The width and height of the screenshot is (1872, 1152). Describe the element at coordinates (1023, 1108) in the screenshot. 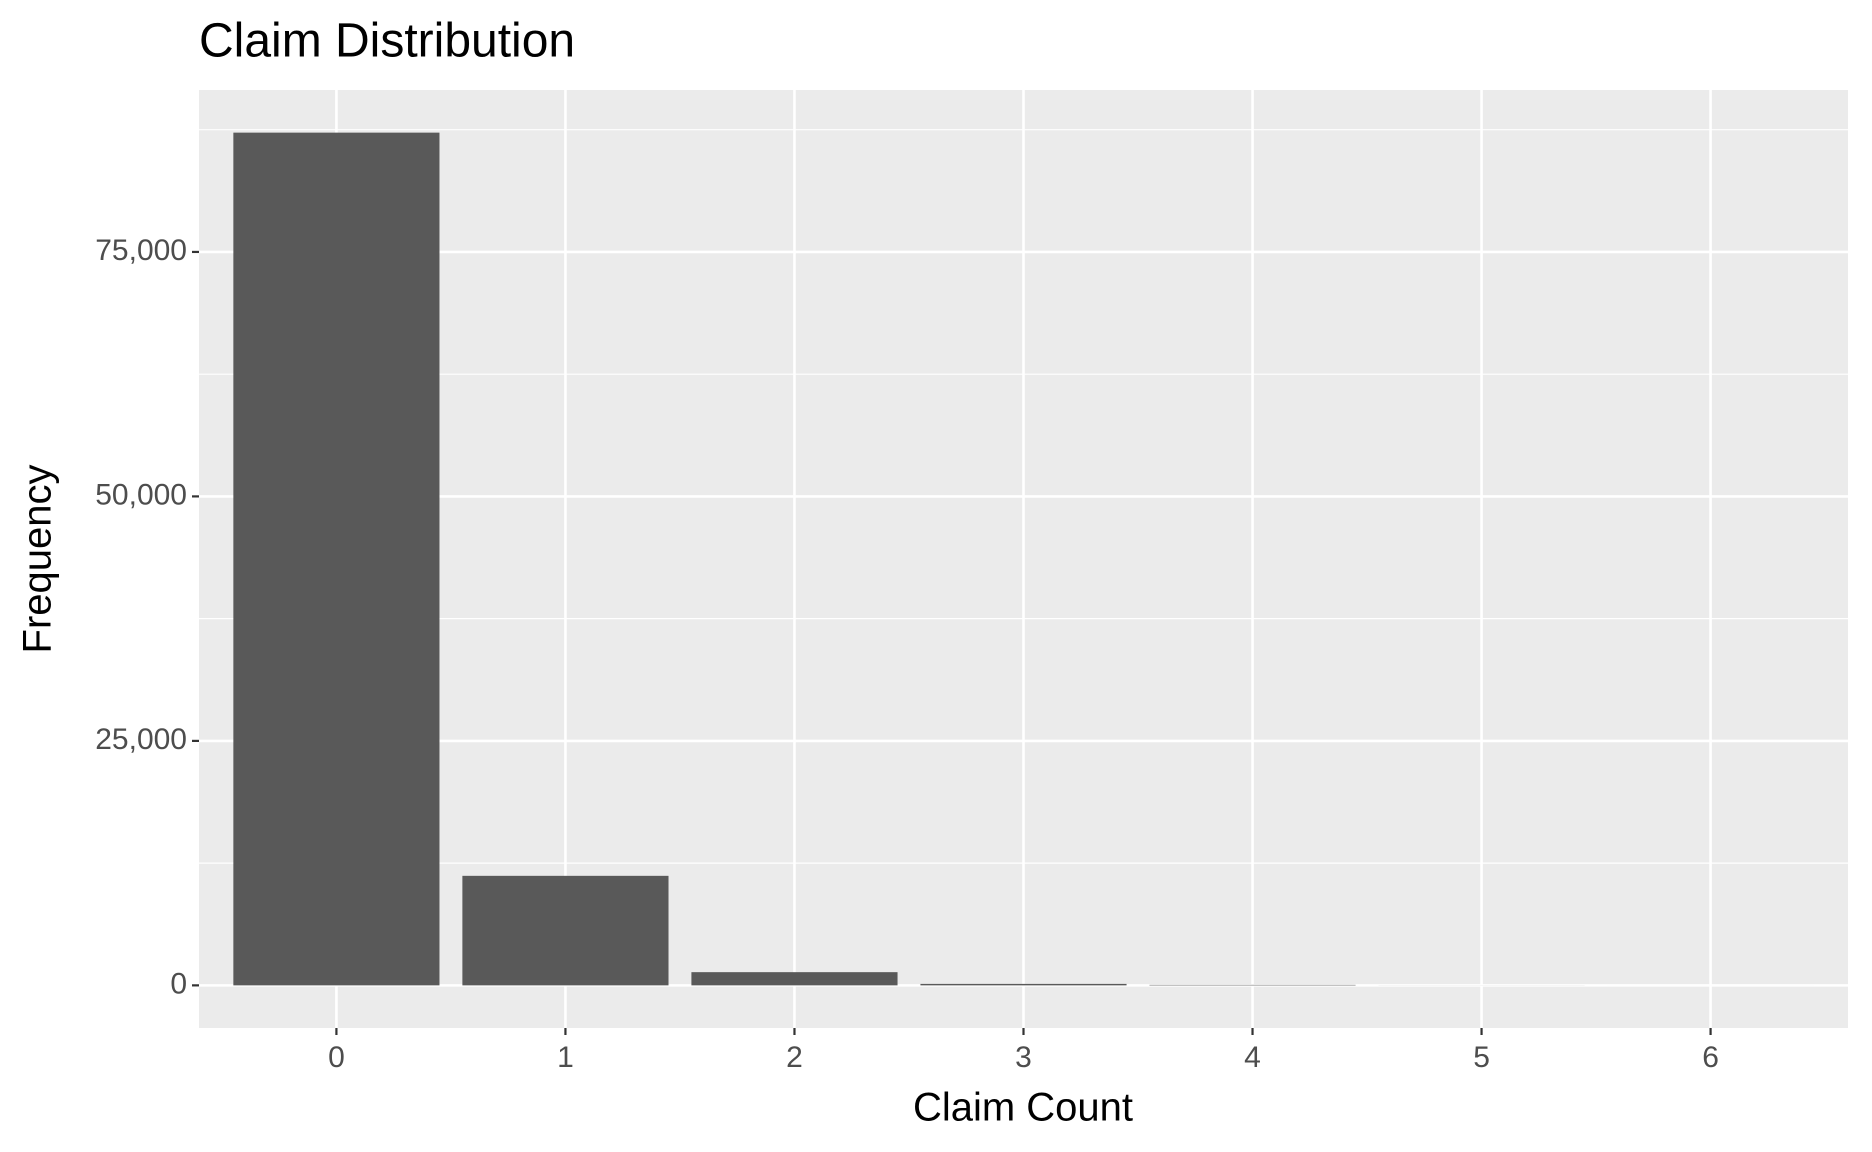

I see `x-axis-label: Claim Count` at that location.